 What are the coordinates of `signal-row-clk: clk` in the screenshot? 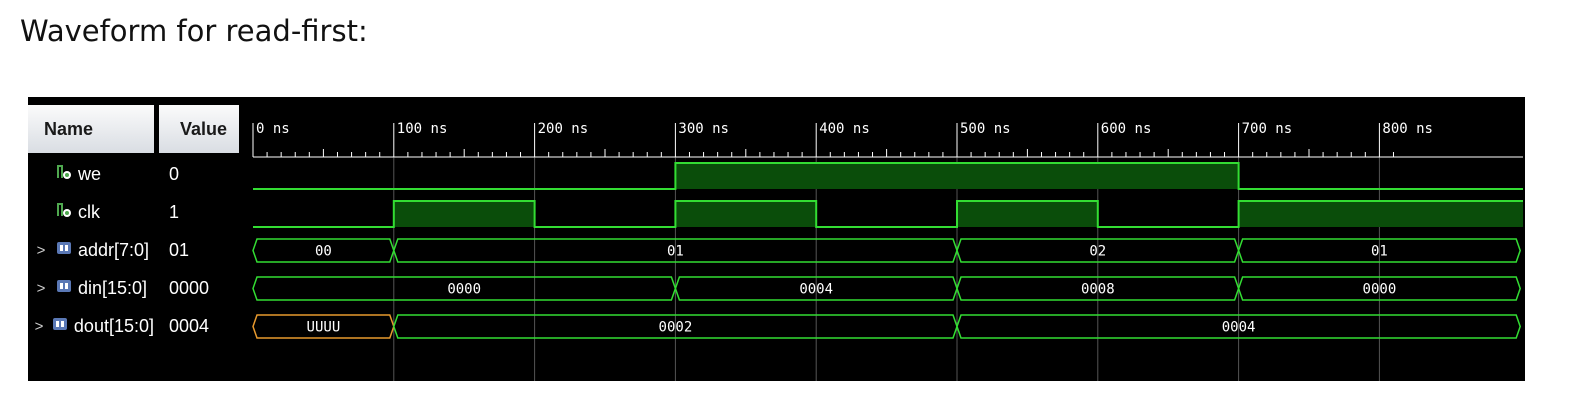 It's located at (91, 212).